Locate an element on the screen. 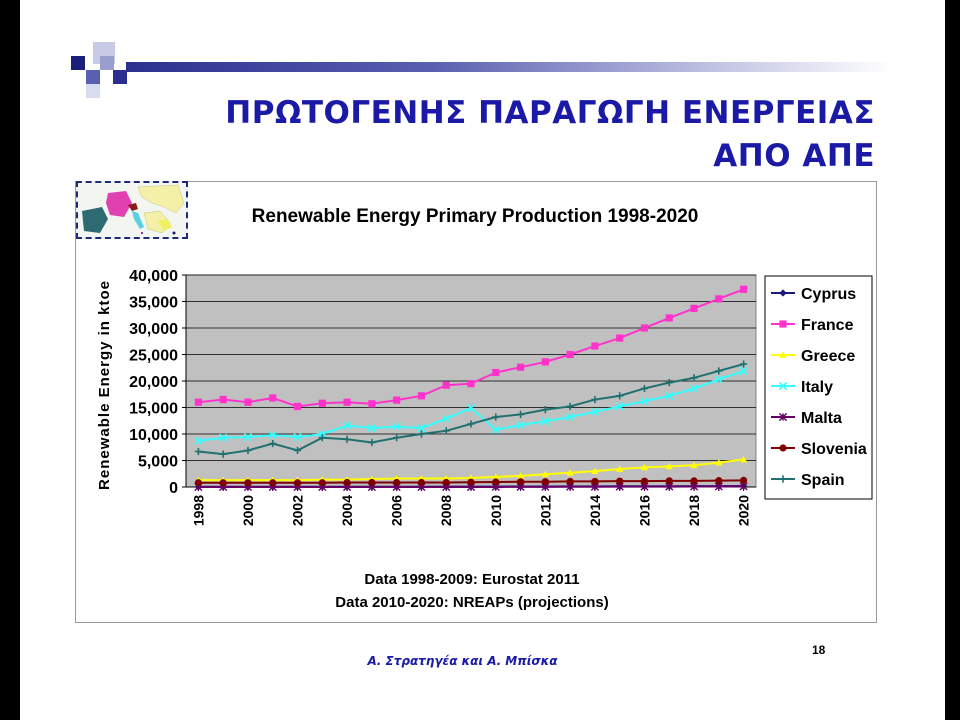 This screenshot has height=720, width=960. legend-item-greece: Greece is located at coordinates (813, 356).